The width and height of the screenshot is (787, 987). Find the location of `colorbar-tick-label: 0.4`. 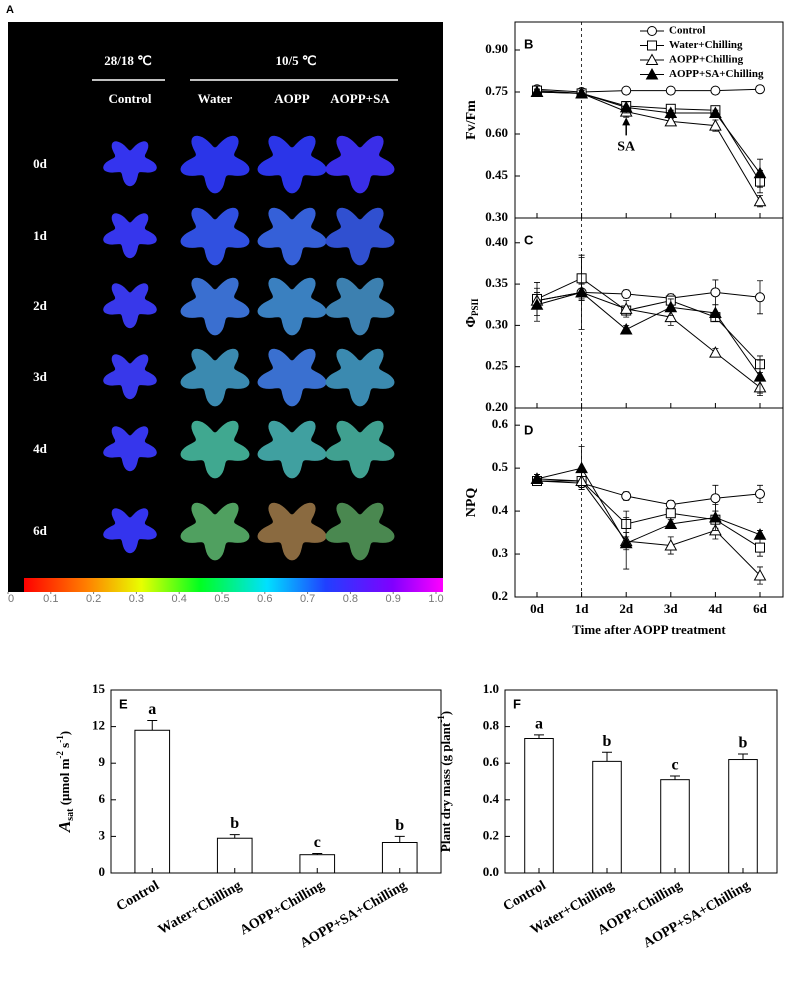

colorbar-tick-label: 0.4 is located at coordinates (179, 599).